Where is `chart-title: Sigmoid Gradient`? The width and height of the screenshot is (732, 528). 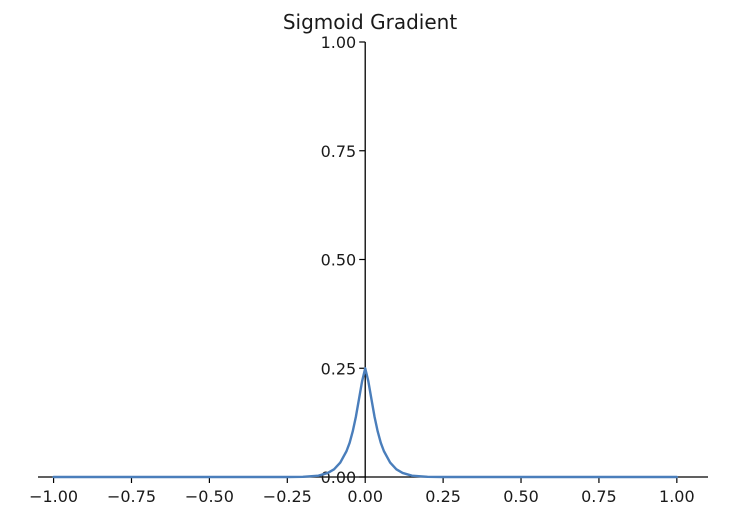 chart-title: Sigmoid Gradient is located at coordinates (370, 22).